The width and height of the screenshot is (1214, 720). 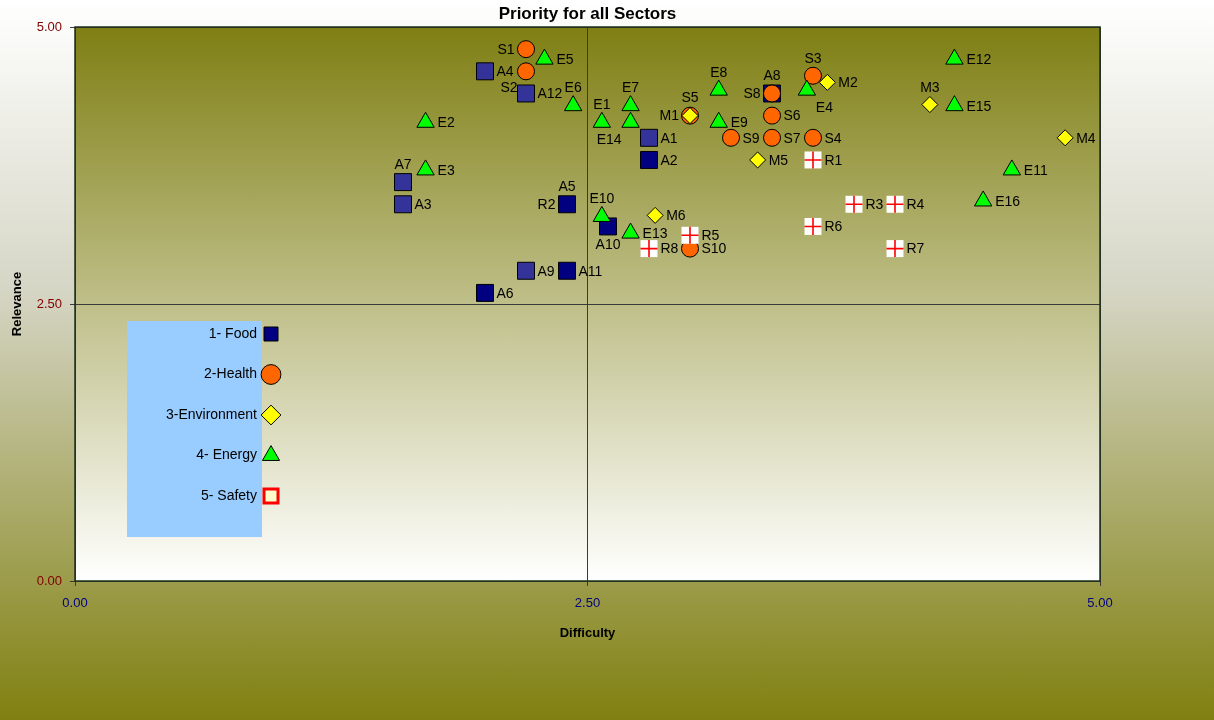 I want to click on data-label: S5, so click(x=690, y=97).